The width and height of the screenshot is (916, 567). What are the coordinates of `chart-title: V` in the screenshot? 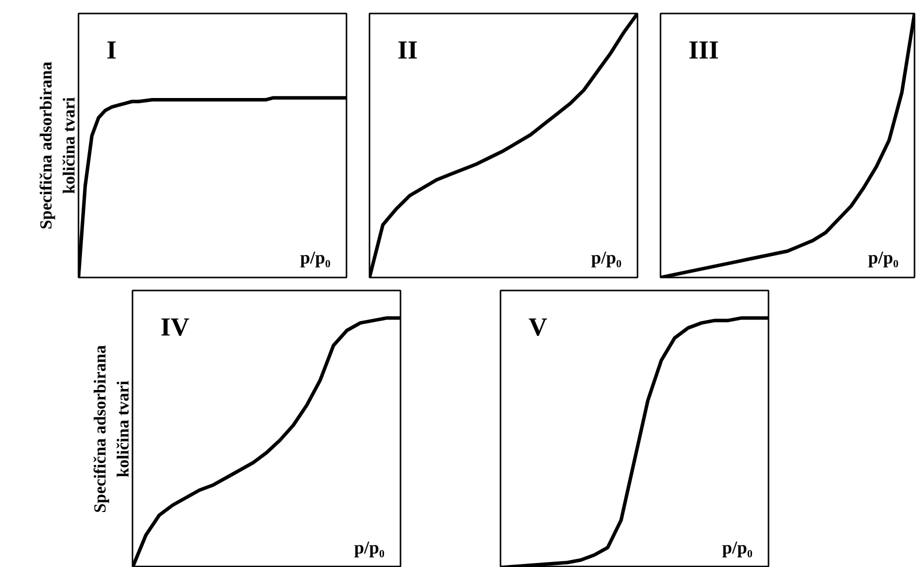 It's located at (538, 327).